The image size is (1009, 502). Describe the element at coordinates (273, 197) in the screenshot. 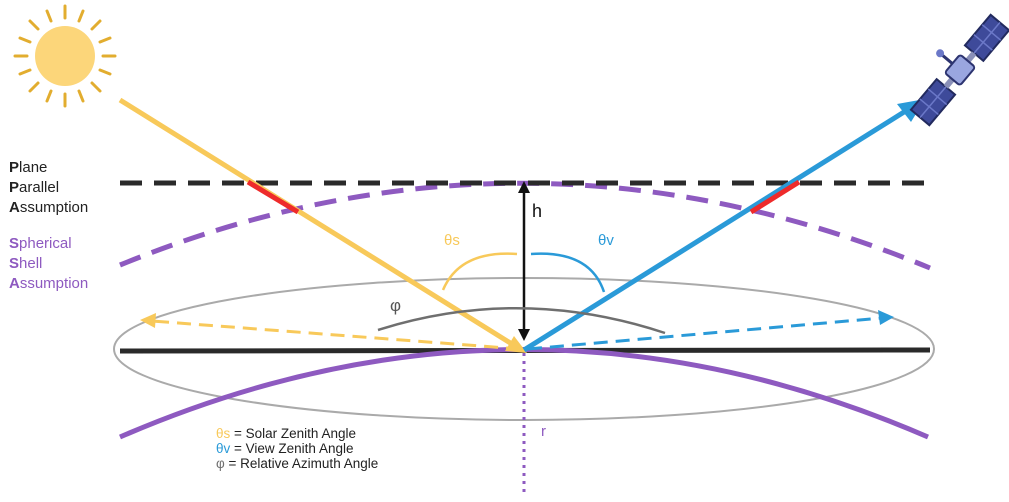

I see `solar-ray-plane-segment` at that location.